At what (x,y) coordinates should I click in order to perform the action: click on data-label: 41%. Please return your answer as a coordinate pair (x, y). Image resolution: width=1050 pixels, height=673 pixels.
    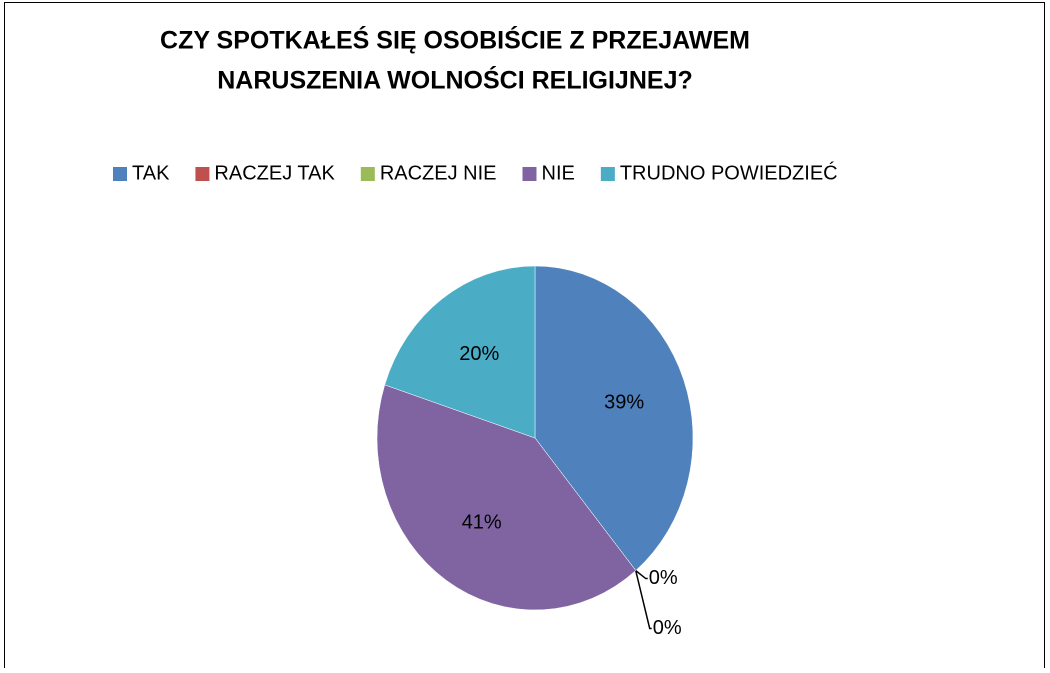
    Looking at the image, I should click on (482, 523).